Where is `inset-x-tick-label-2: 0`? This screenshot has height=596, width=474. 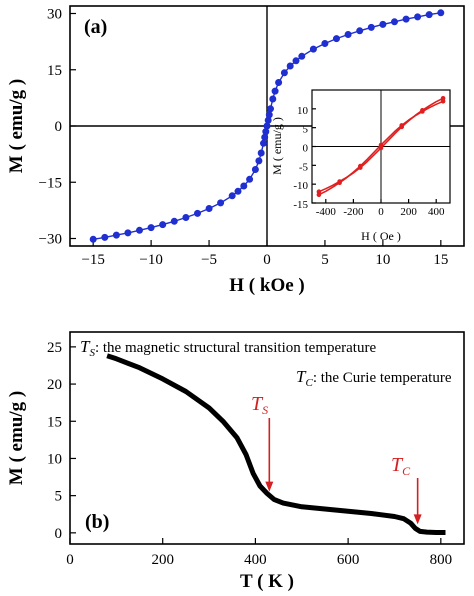 inset-x-tick-label-2: 0 is located at coordinates (381, 212).